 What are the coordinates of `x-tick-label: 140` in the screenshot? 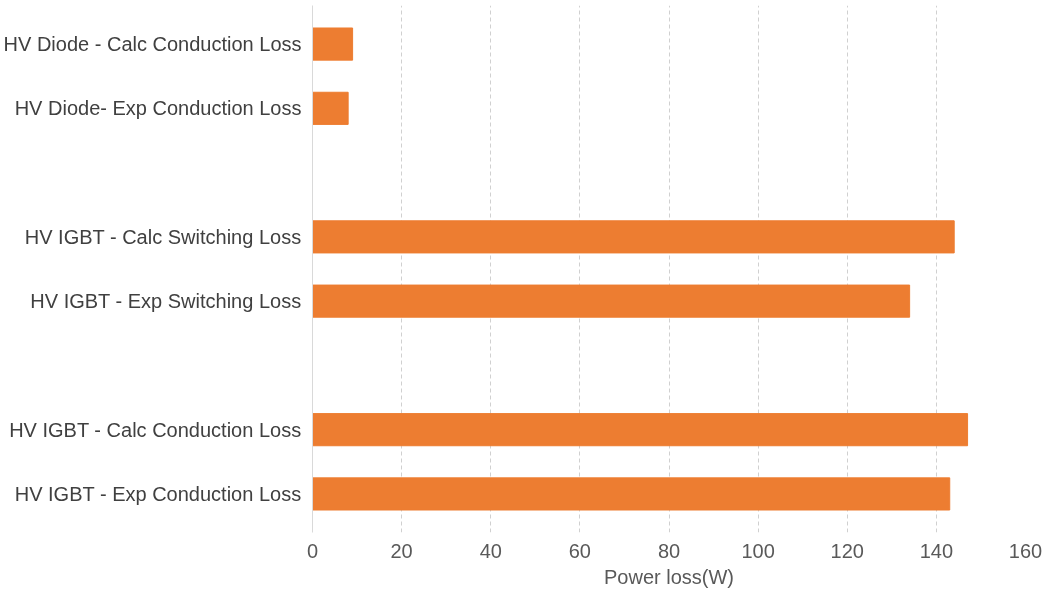 It's located at (936, 550).